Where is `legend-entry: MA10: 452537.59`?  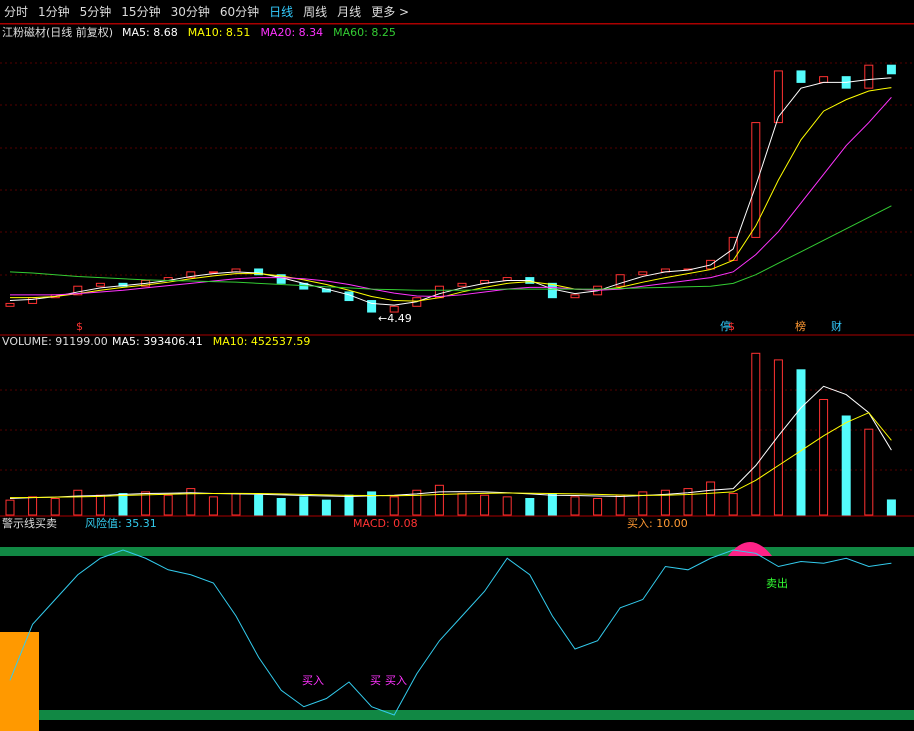
legend-entry: MA10: 452537.59 is located at coordinates (262, 341).